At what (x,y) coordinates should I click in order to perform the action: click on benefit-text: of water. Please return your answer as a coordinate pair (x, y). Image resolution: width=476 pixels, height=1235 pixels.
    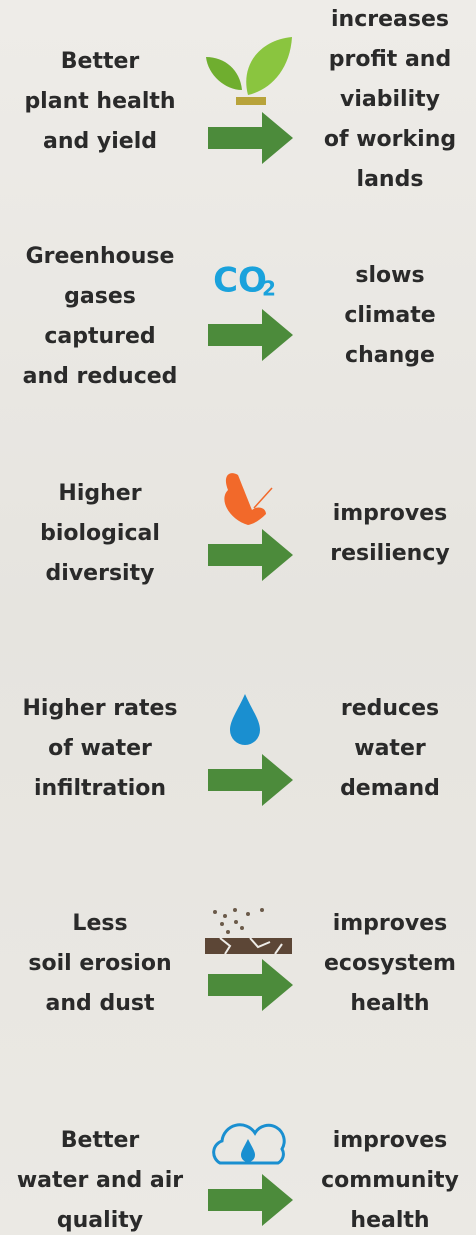
    Looking at the image, I should click on (100, 748).